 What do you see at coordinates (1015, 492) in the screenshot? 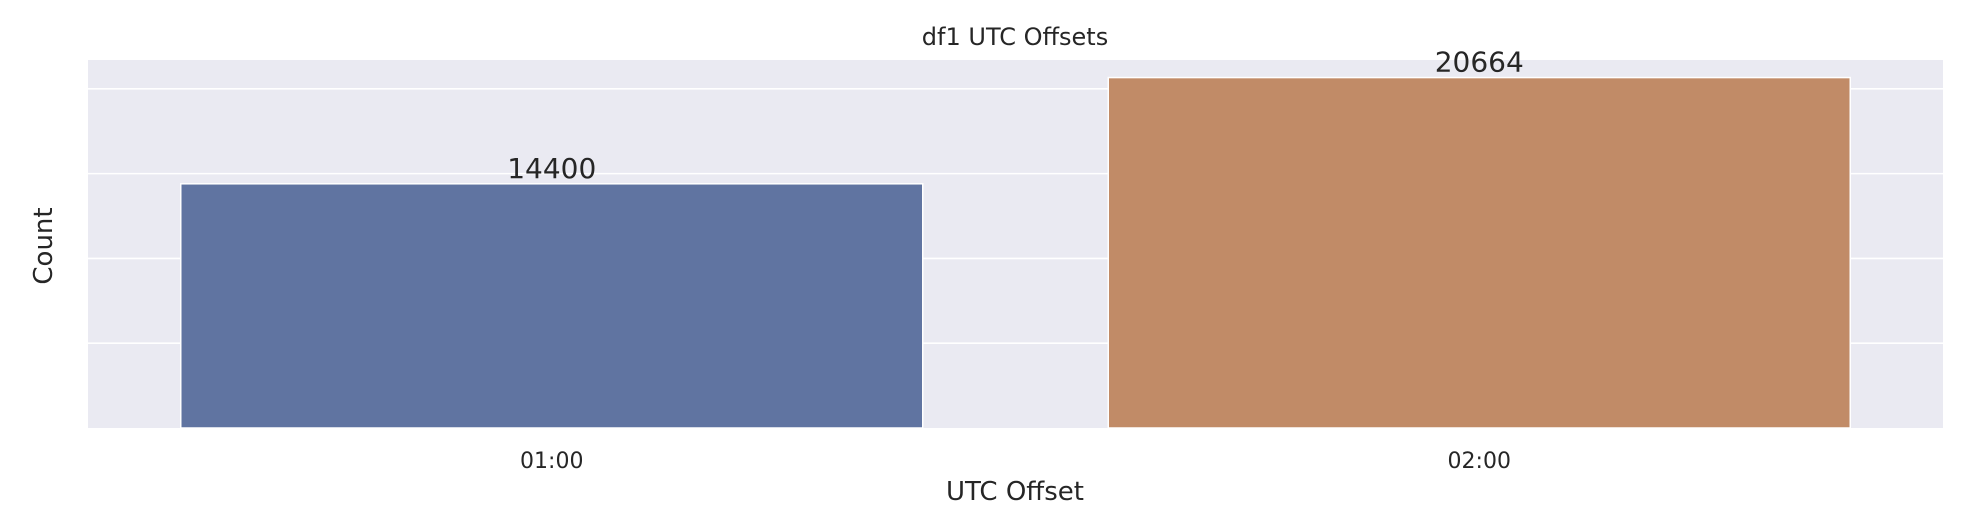
I see `x-axis-label: UTC Offset` at bounding box center [1015, 492].